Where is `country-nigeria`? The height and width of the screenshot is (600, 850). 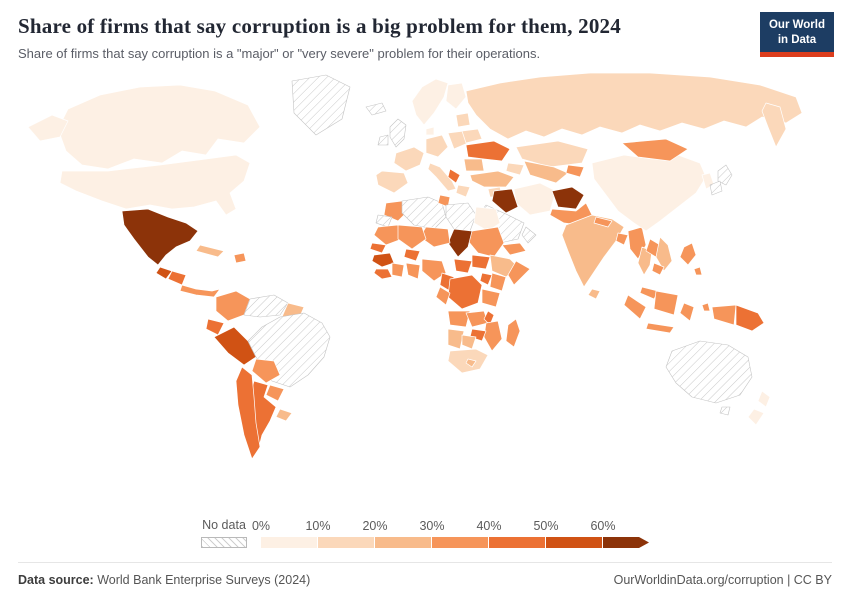 country-nigeria is located at coordinates (434, 270).